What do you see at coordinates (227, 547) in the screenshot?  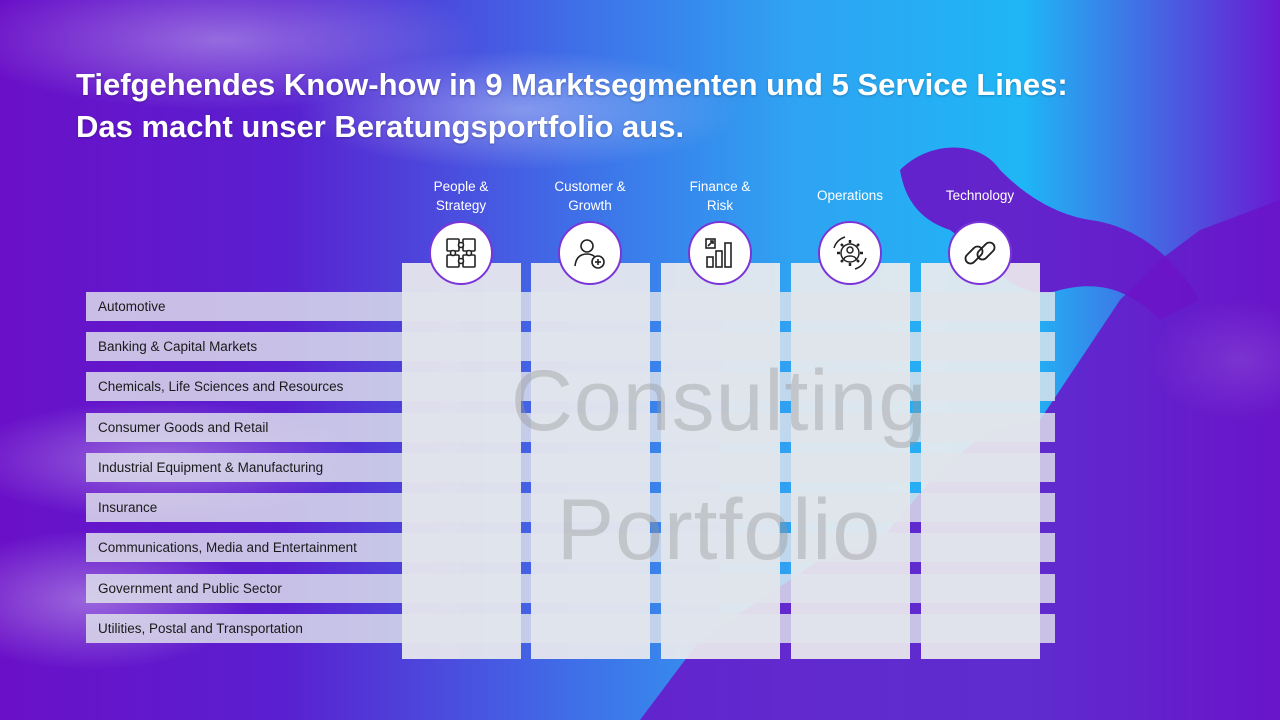 I see `segment-label-communications: Communications, Media and Entertainment` at bounding box center [227, 547].